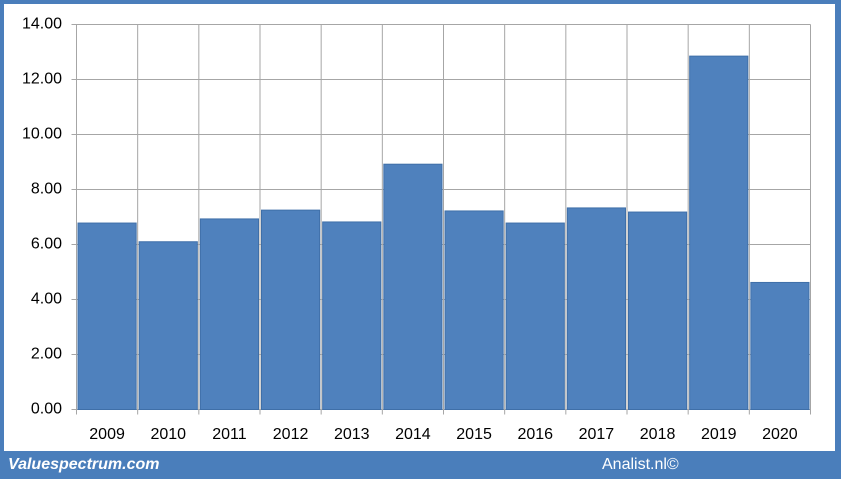  What do you see at coordinates (107, 434) in the screenshot?
I see `x-tick-label: 2009` at bounding box center [107, 434].